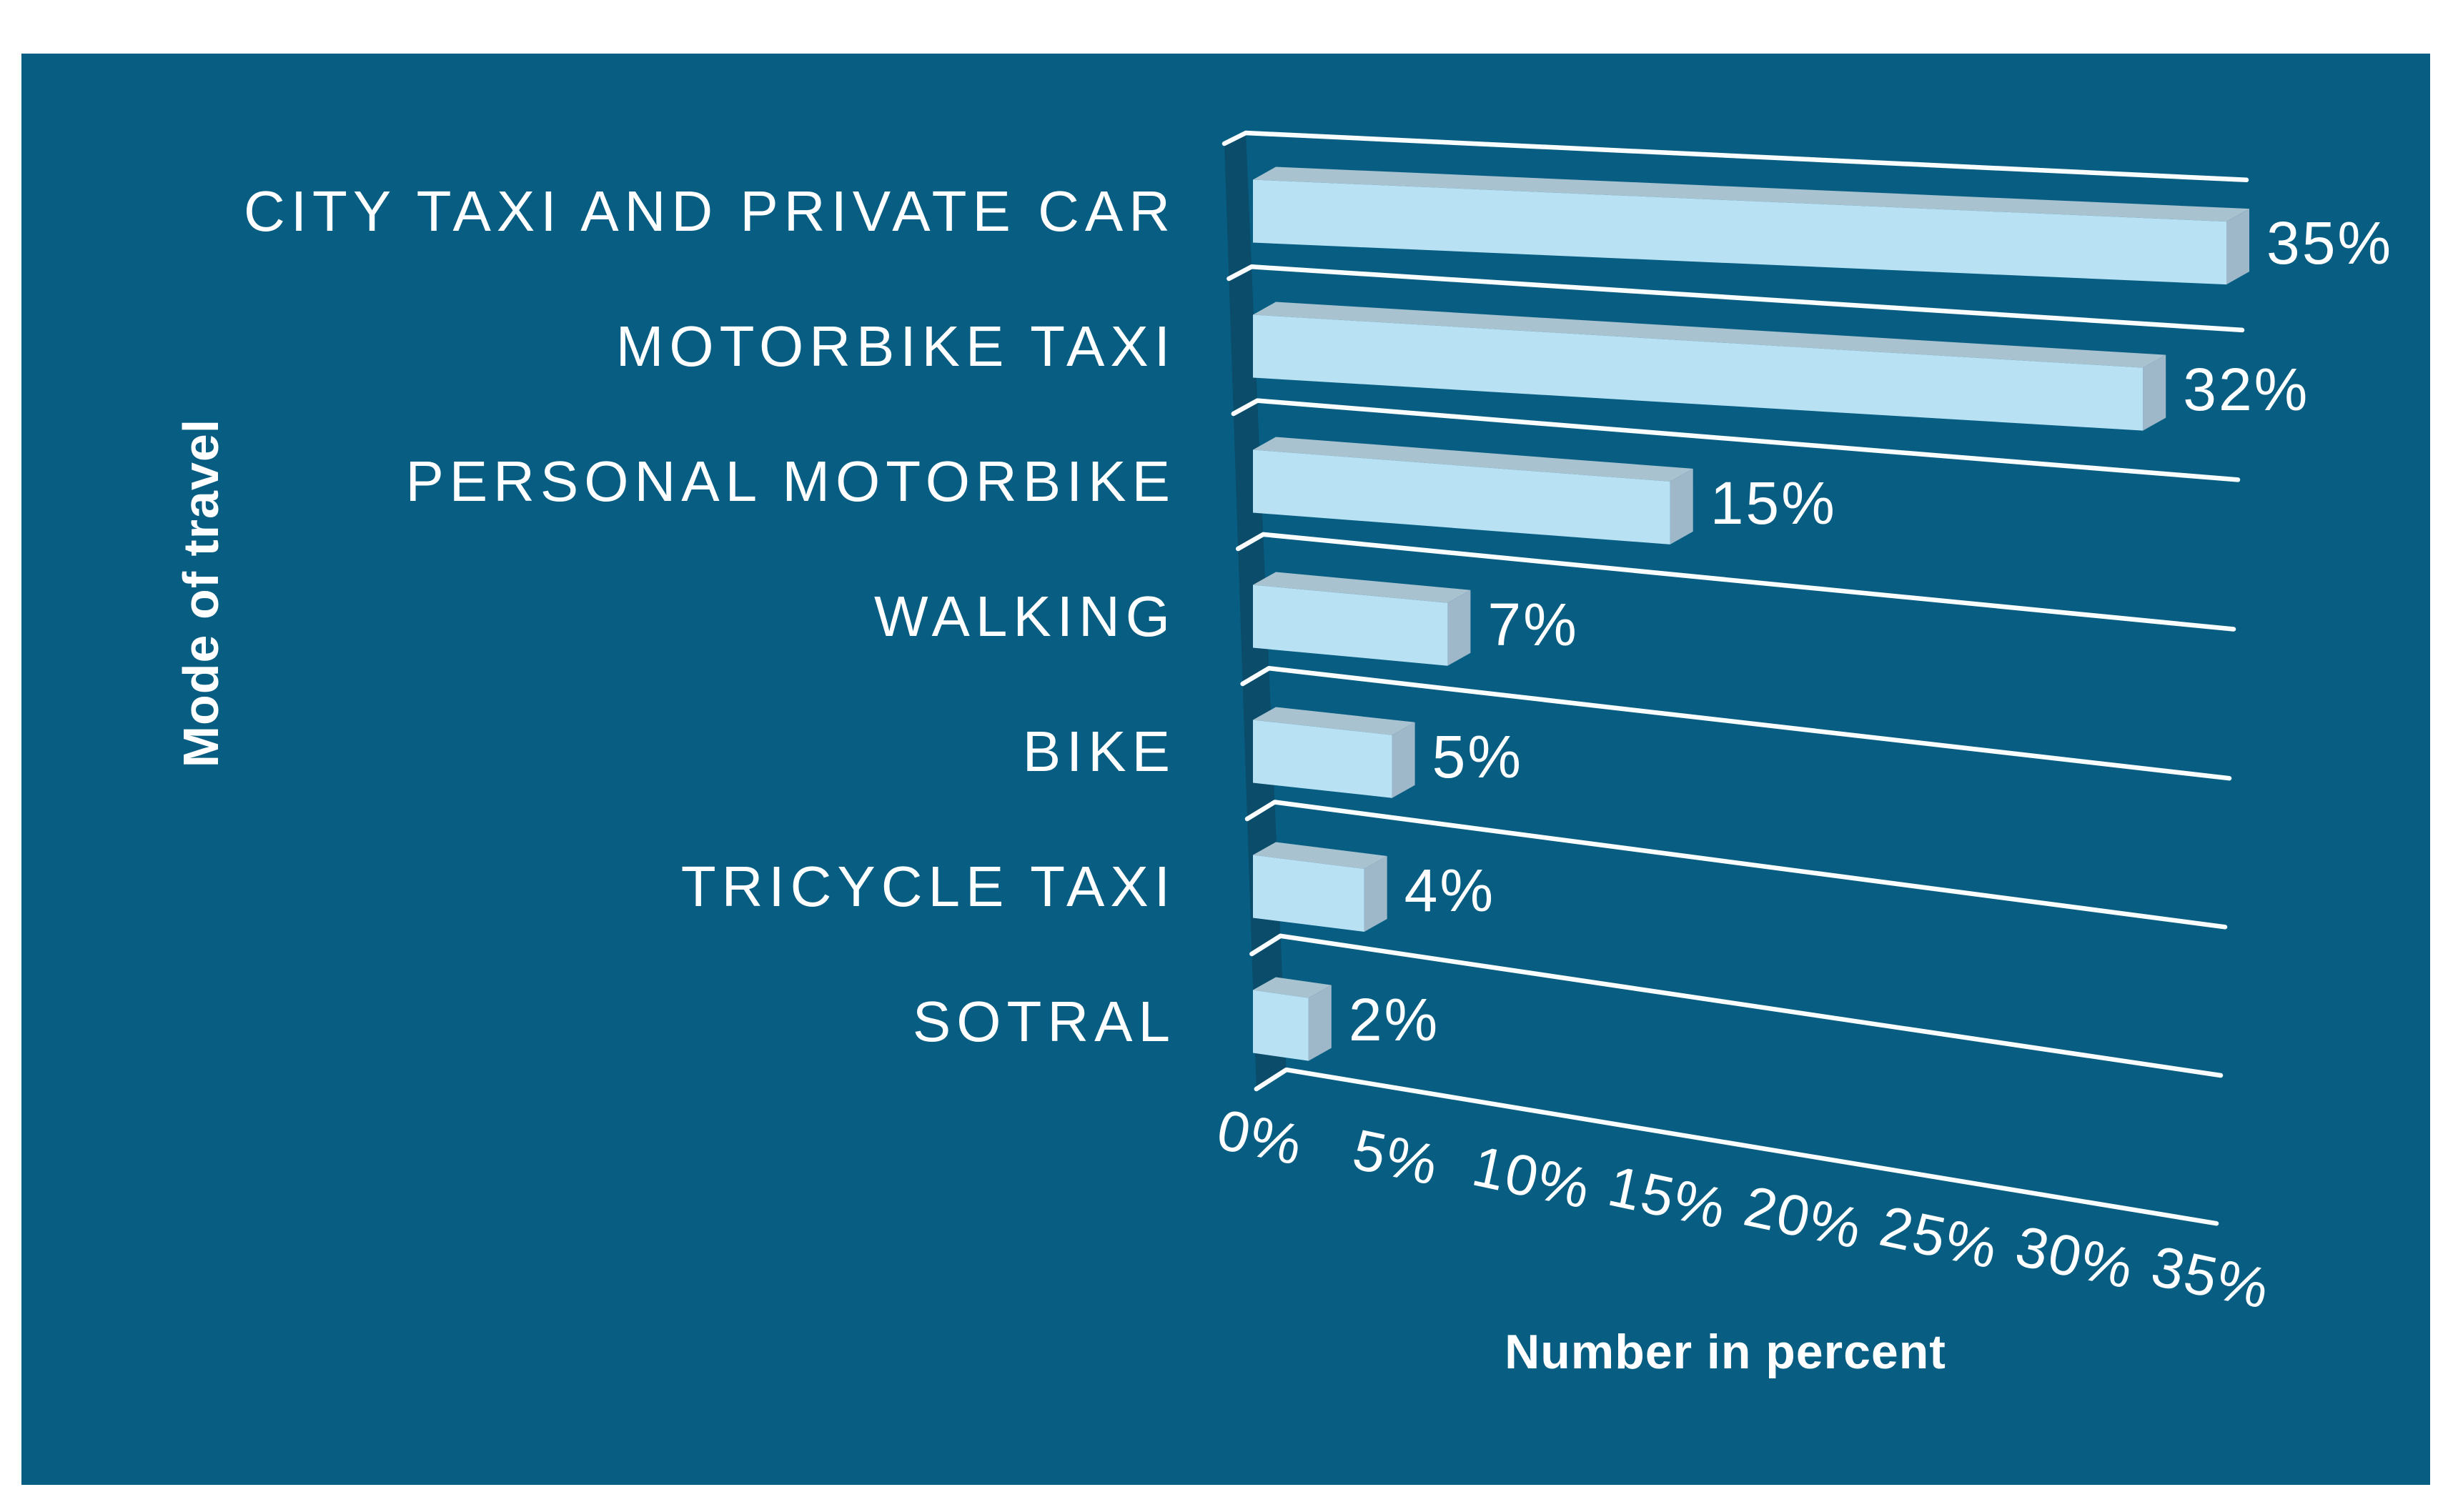 The image size is (2448, 1512). What do you see at coordinates (1281, 1025) in the screenshot?
I see `bar-sotral` at bounding box center [1281, 1025].